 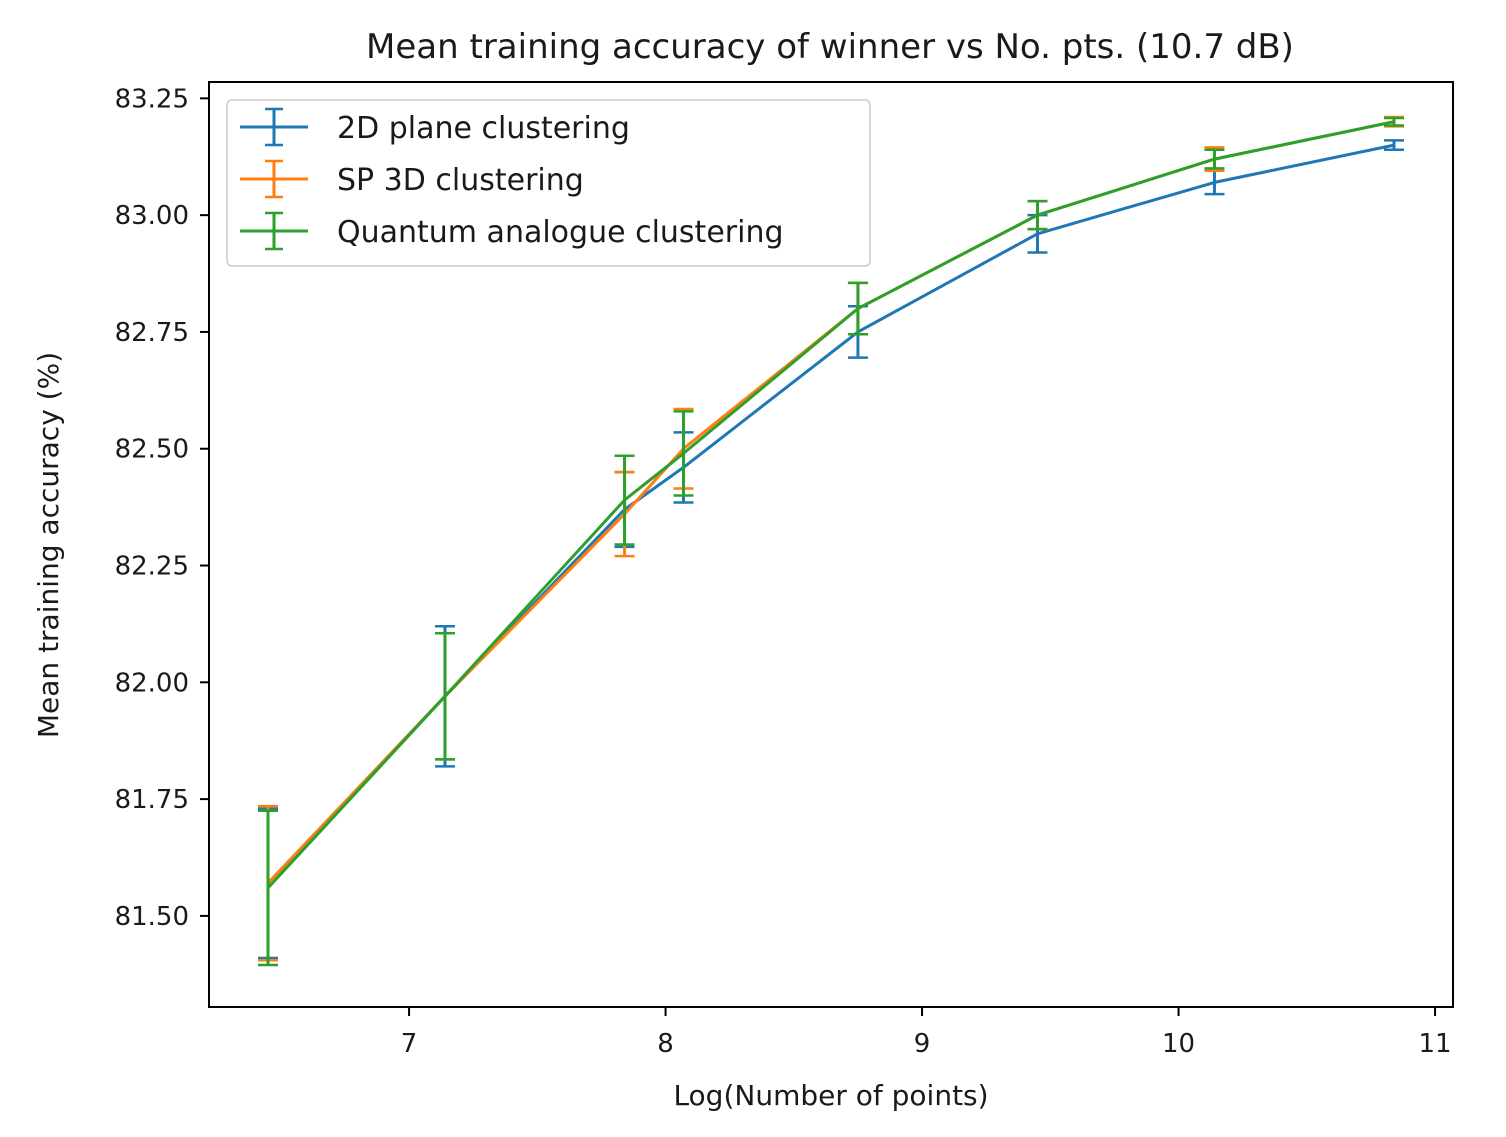 What do you see at coordinates (162, 508) in the screenshot?
I see `y-axis: 81.50 81.75 82.00 82.25 82.50 82.75 83.00 83.25` at bounding box center [162, 508].